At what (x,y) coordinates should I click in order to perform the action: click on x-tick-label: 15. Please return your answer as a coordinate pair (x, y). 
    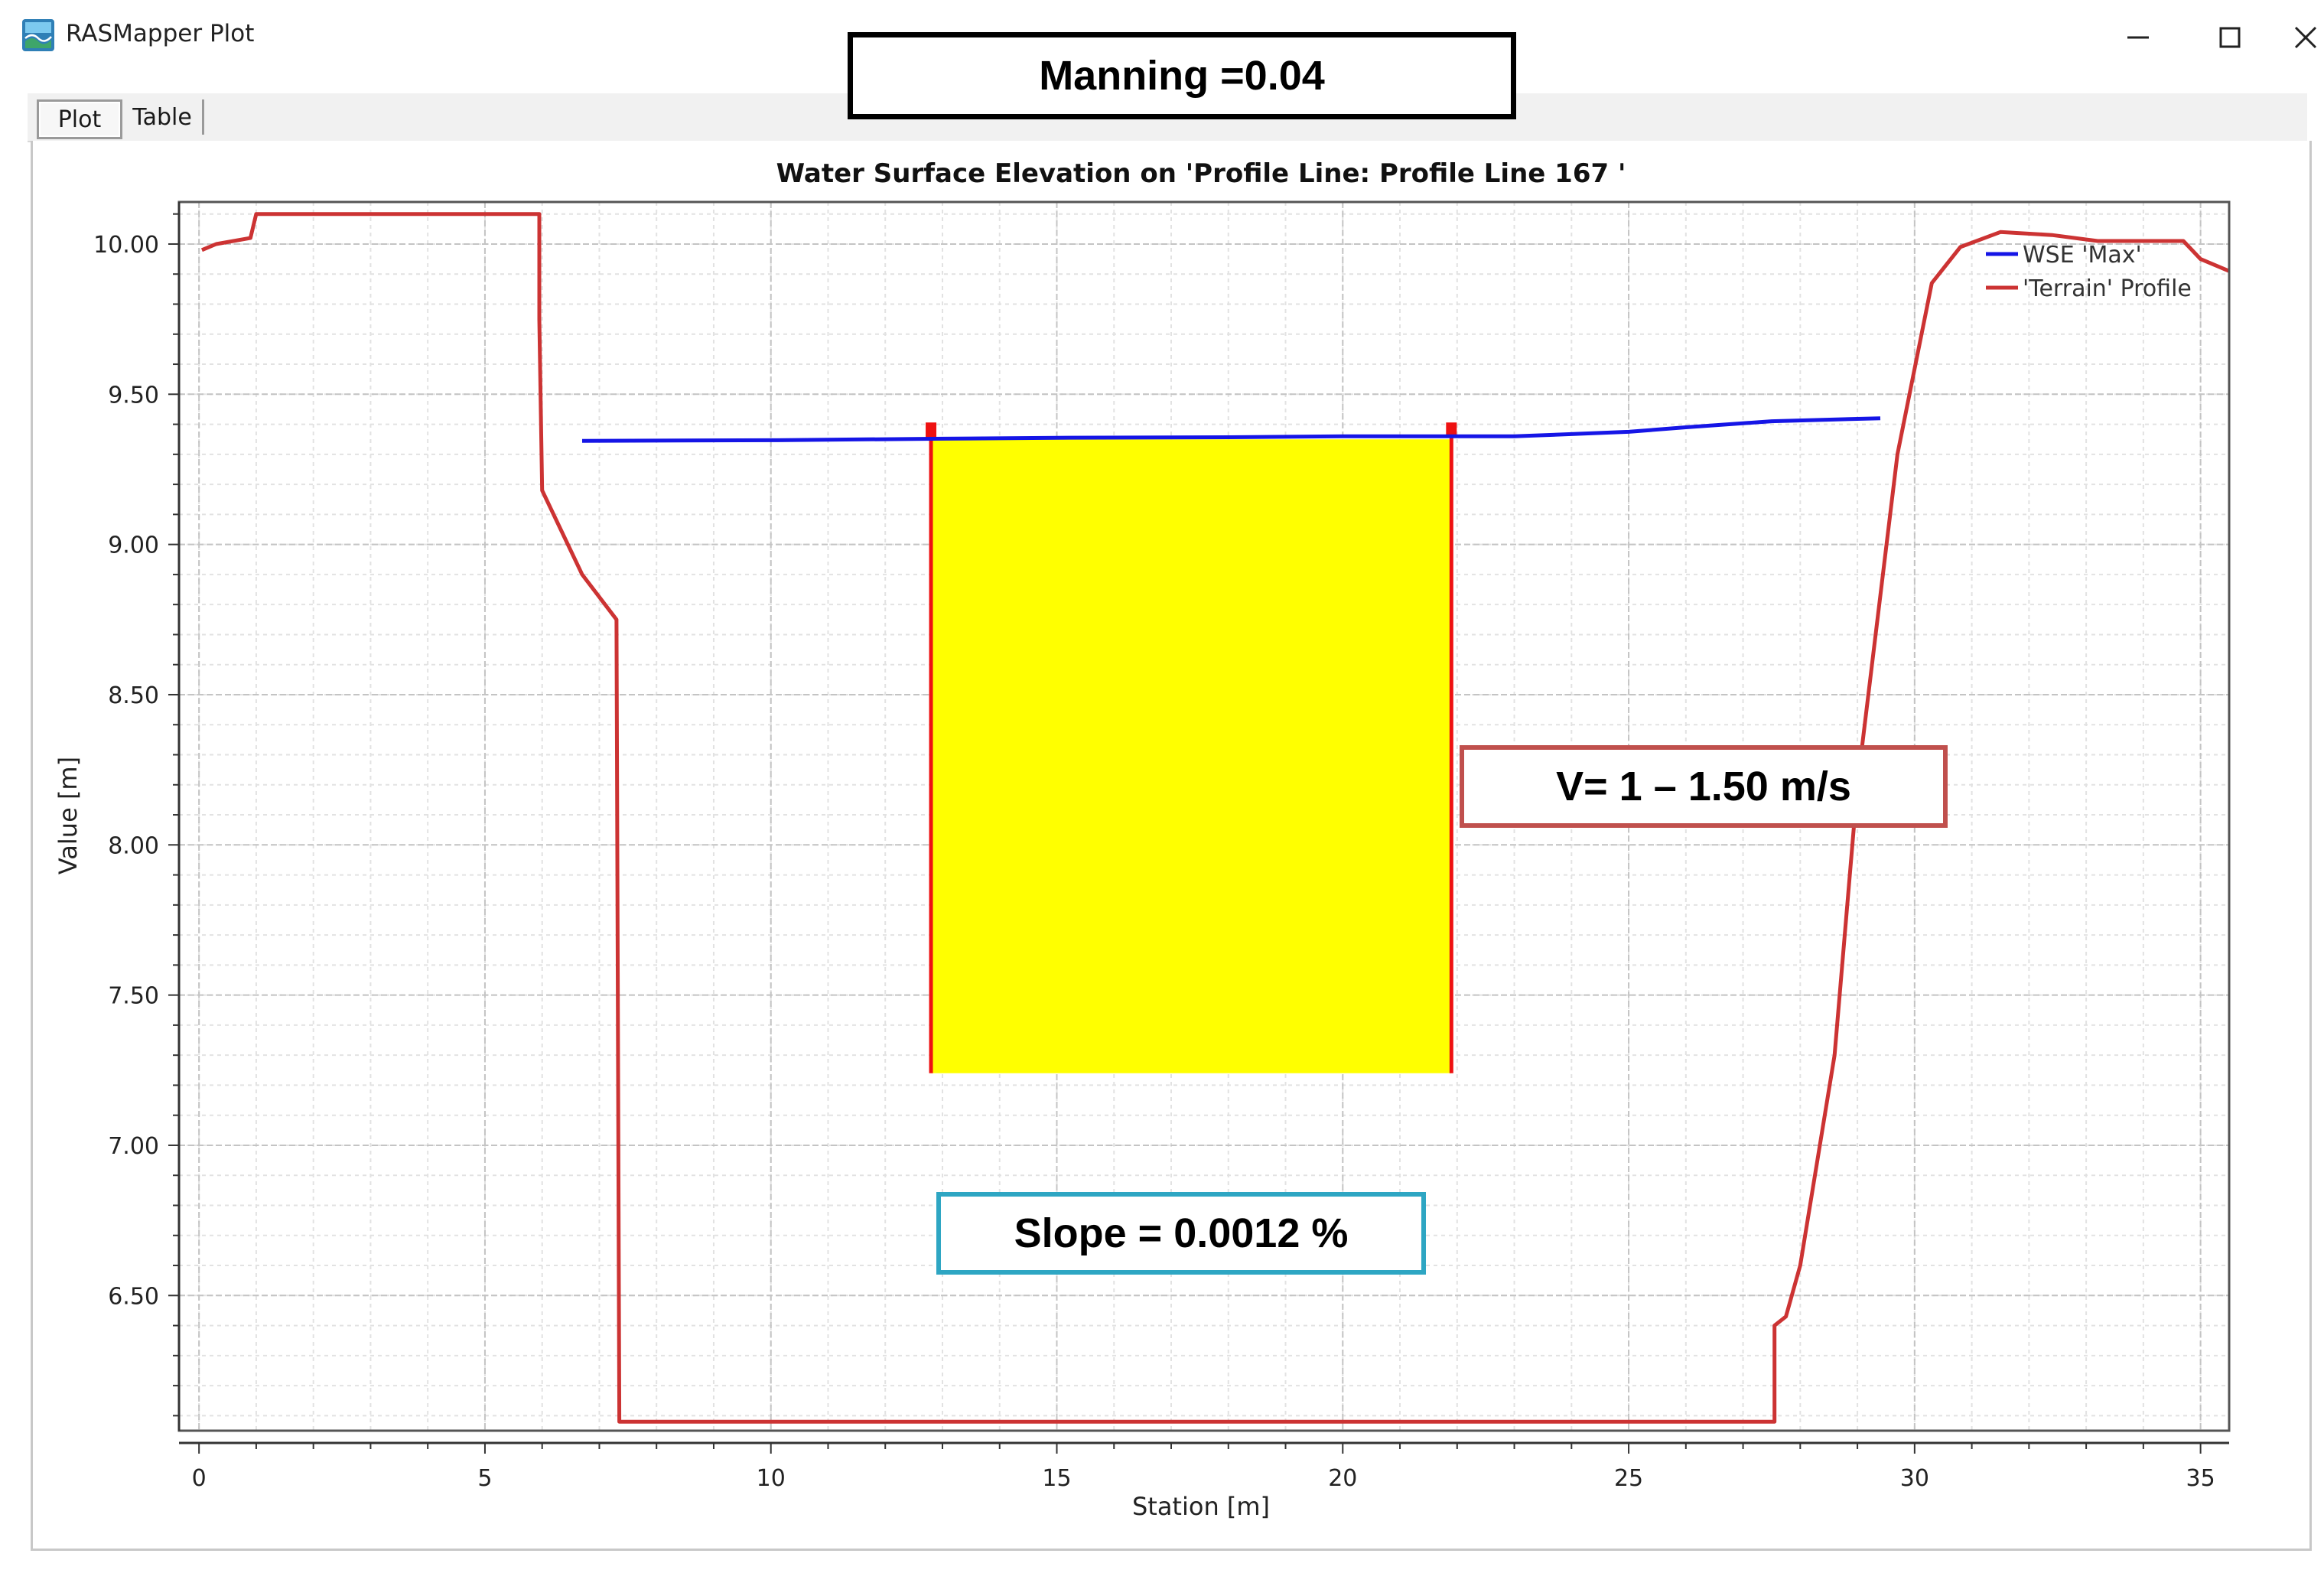
    Looking at the image, I should click on (1057, 1478).